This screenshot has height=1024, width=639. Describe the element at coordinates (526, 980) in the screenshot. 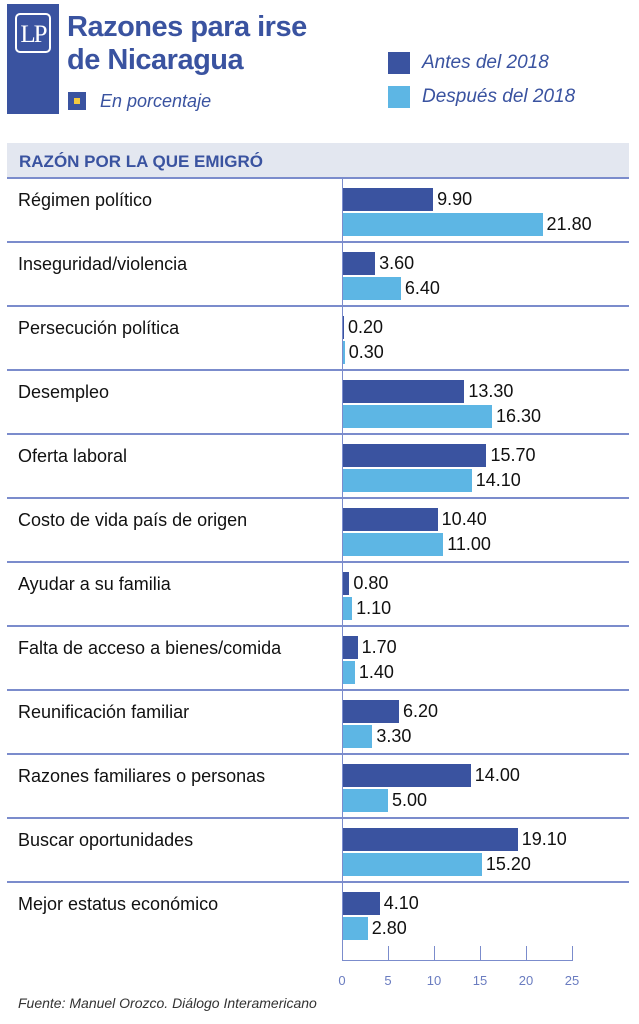

I see `x-tick-label: 20` at that location.